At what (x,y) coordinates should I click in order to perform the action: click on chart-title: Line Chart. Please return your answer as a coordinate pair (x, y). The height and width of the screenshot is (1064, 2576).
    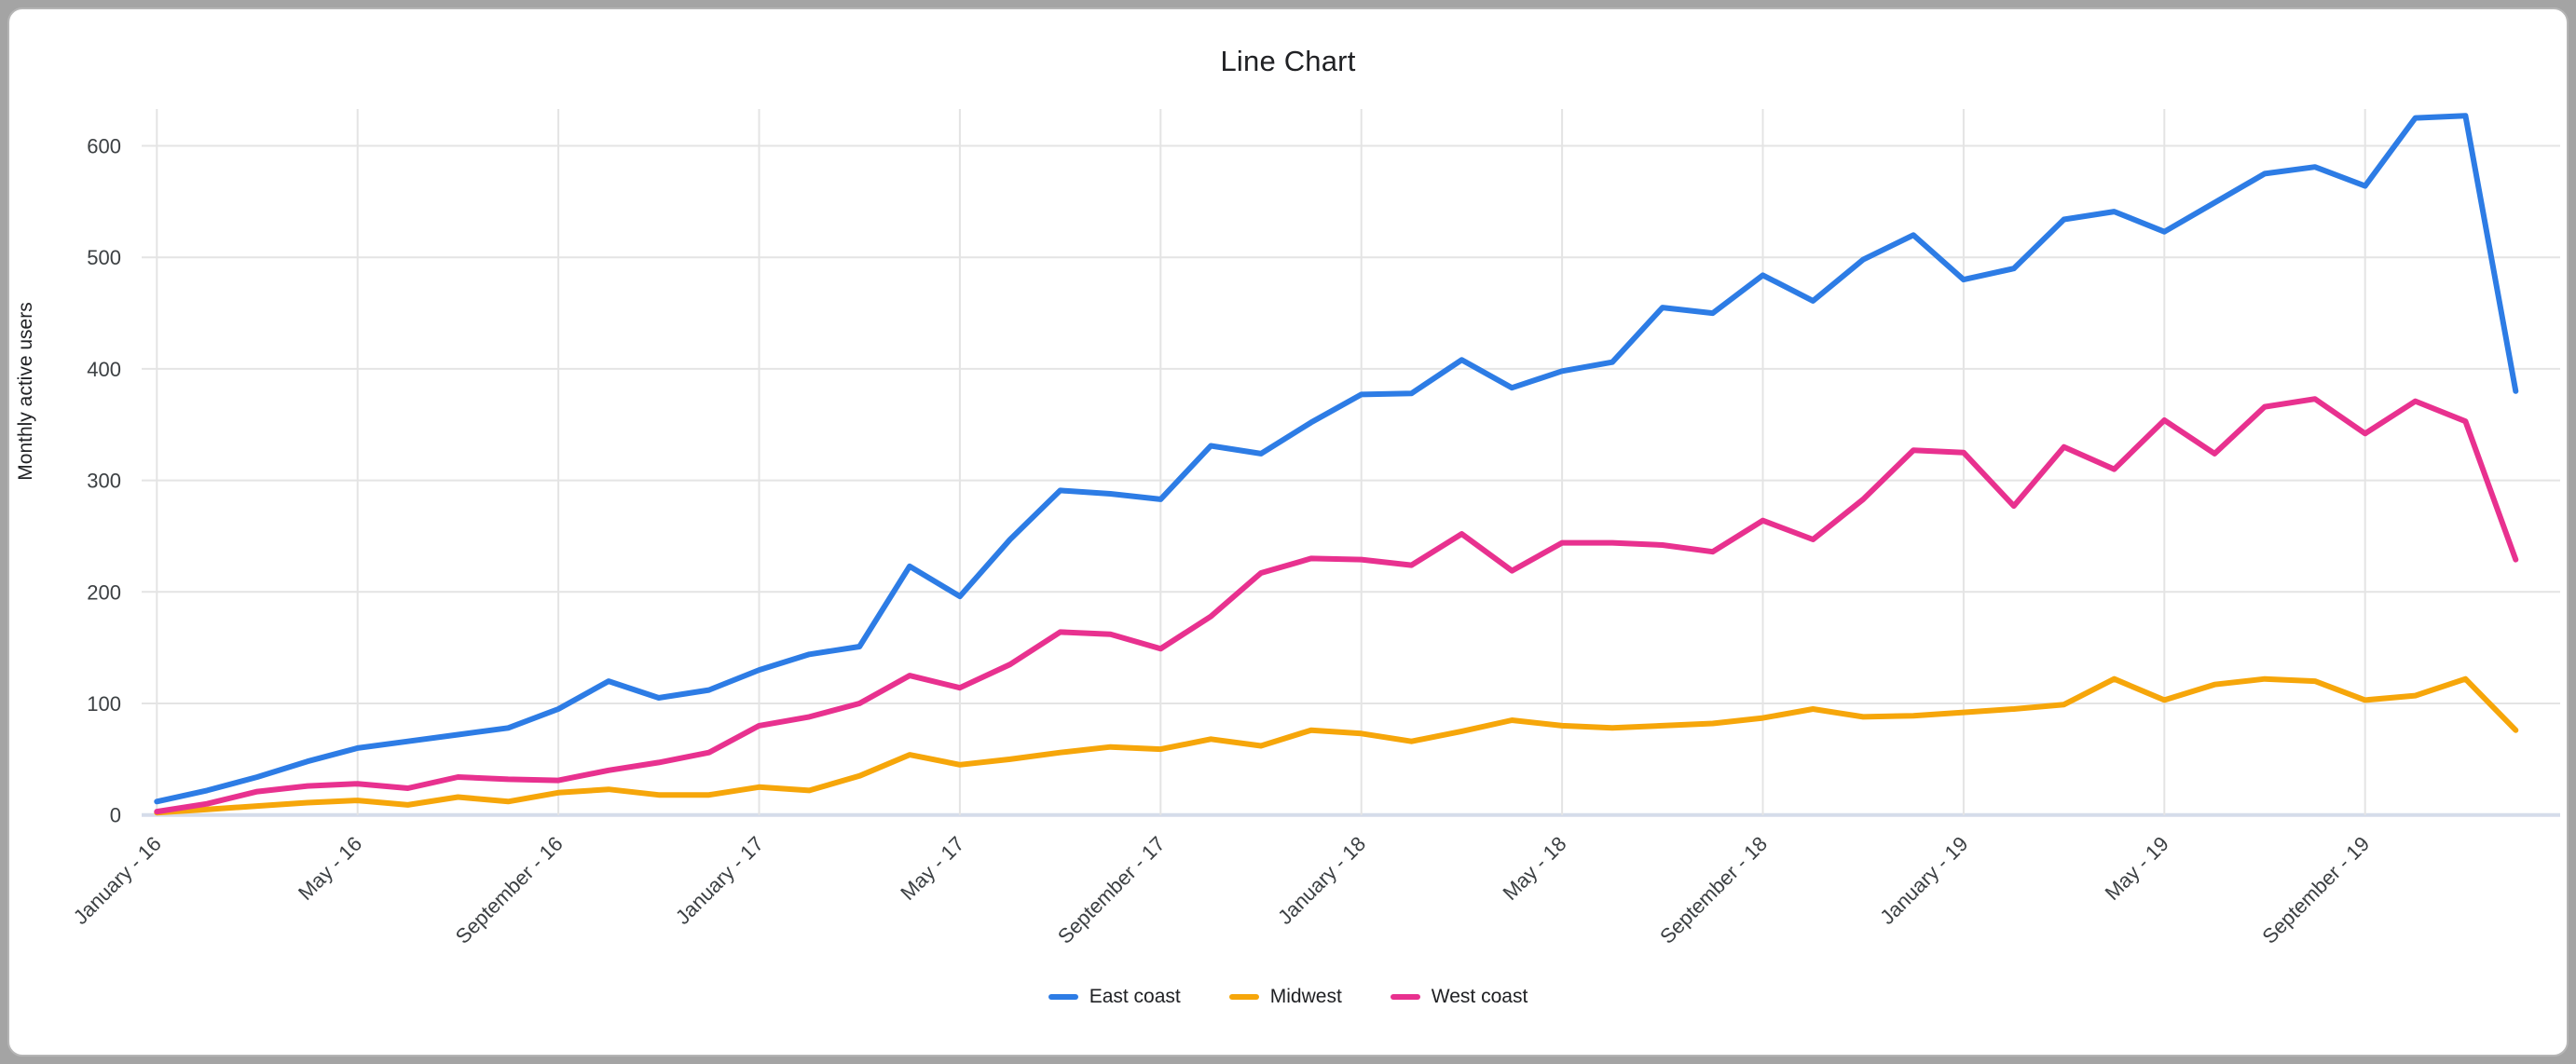
    Looking at the image, I should click on (1288, 61).